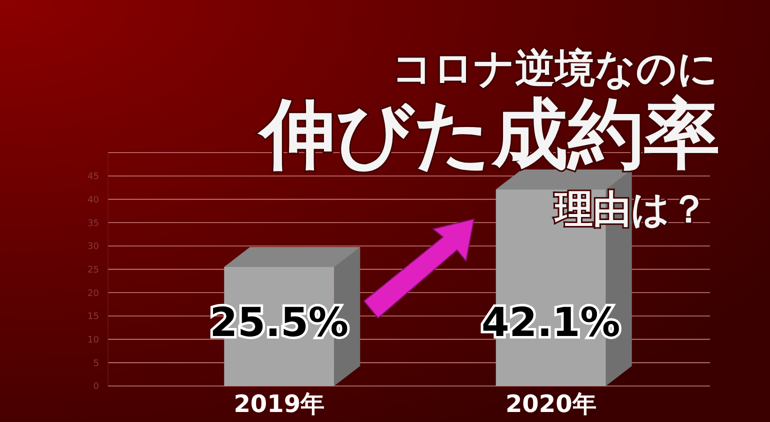  I want to click on x-tick-label: 2019年, so click(279, 404).